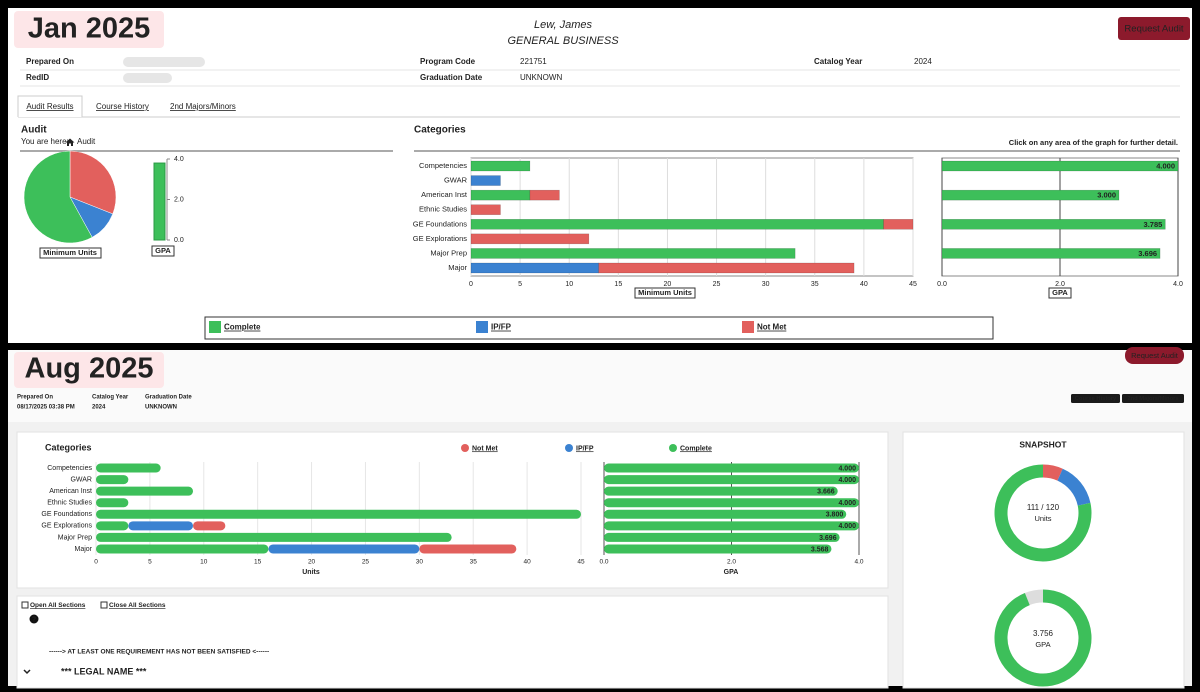 Image resolution: width=1200 pixels, height=692 pixels. What do you see at coordinates (1043, 633) in the screenshot?
I see `donut-label: 3.756` at bounding box center [1043, 633].